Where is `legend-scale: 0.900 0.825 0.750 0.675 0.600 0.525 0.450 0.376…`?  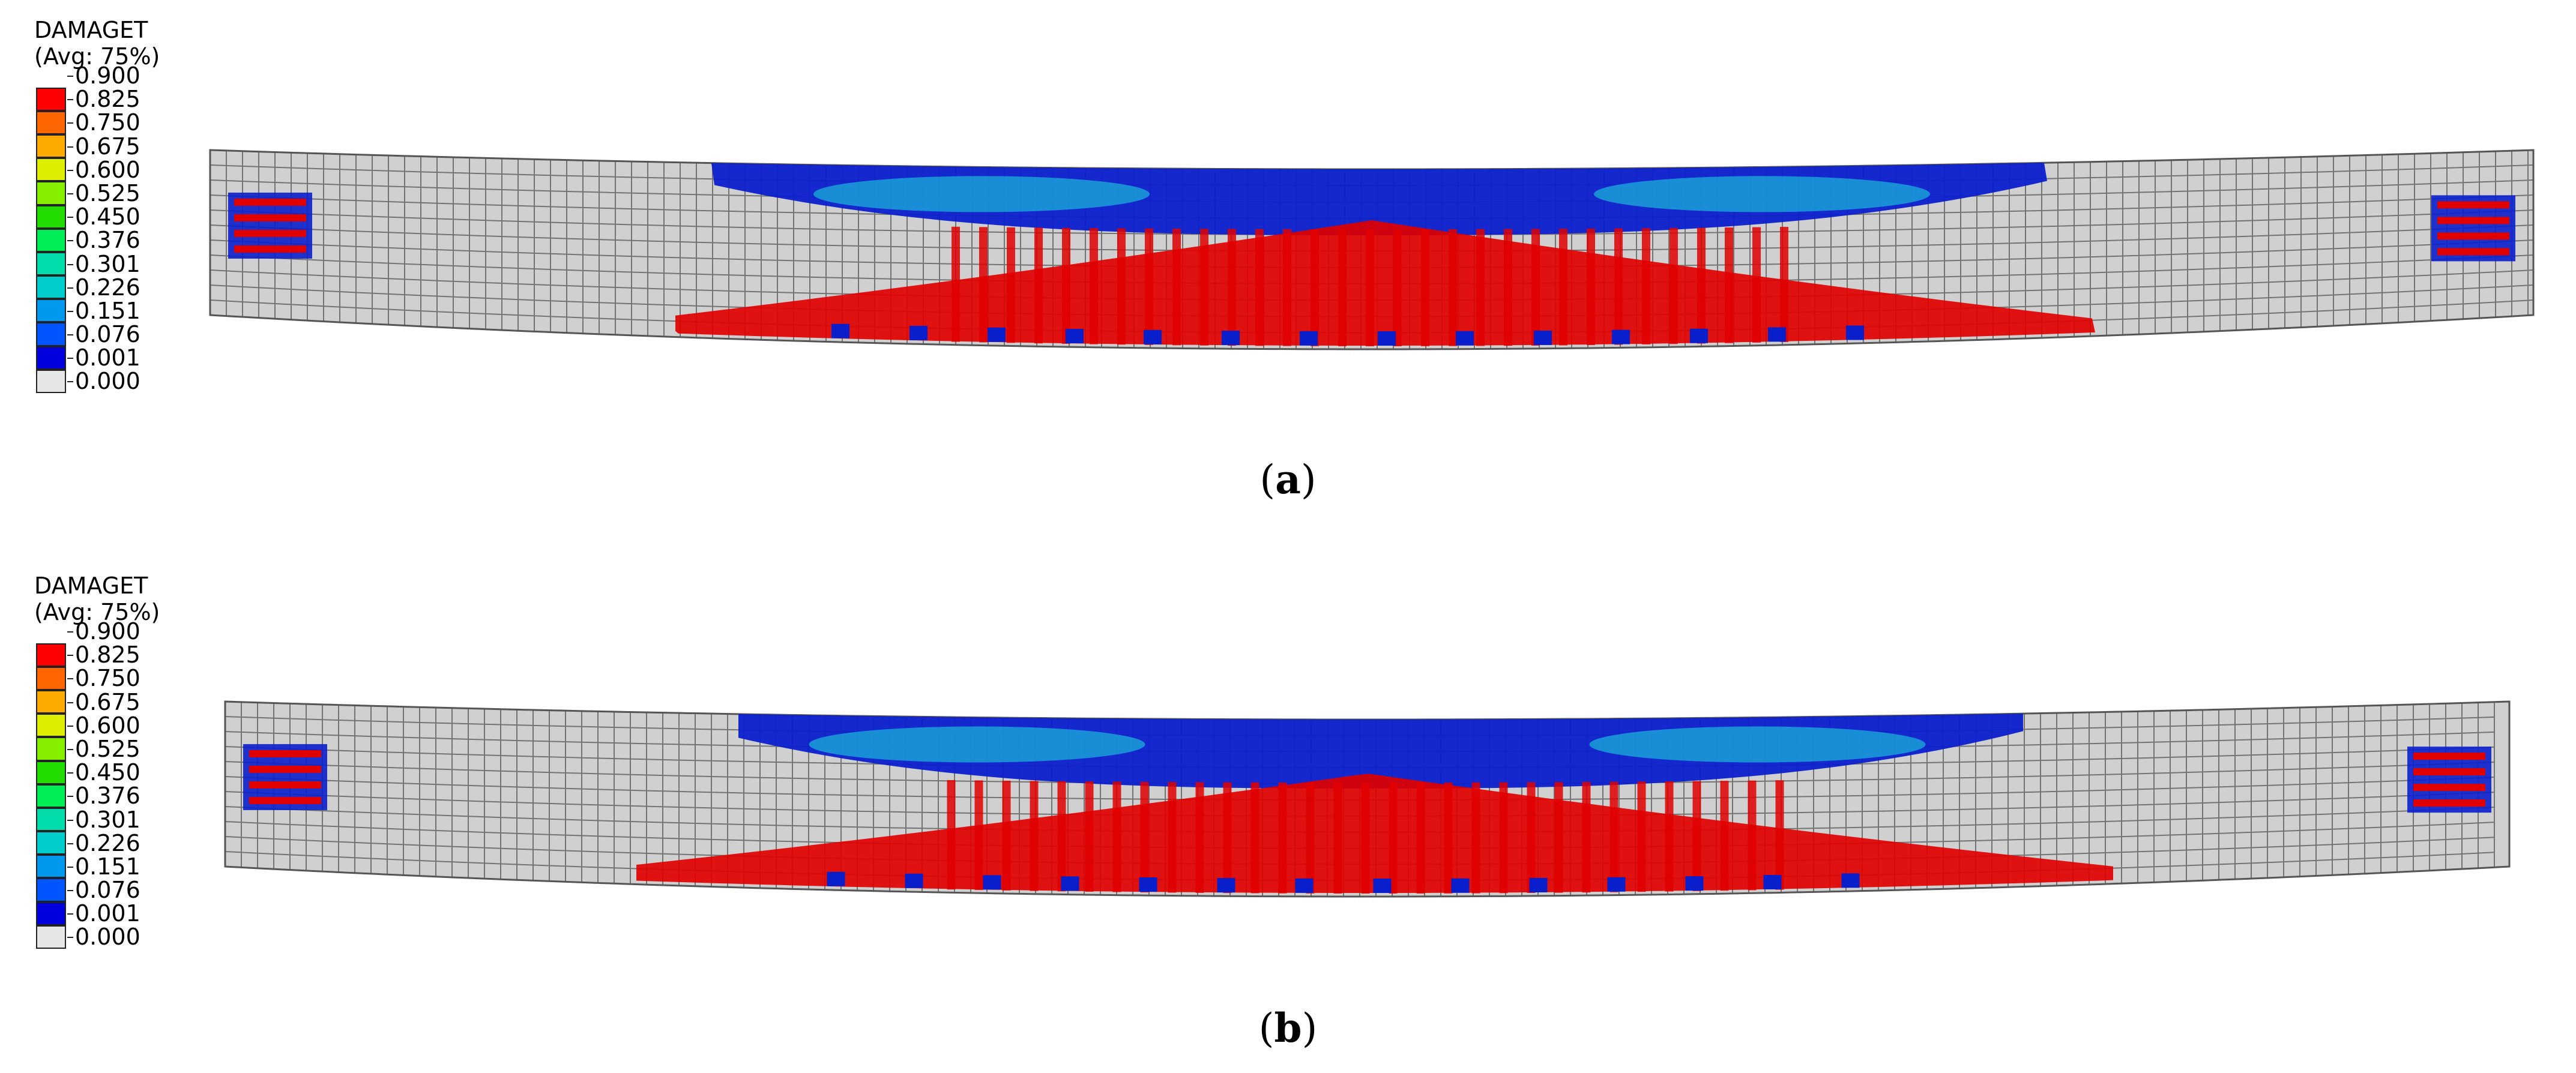
legend-scale: 0.900 0.825 0.750 0.675 0.600 0.525 0.450 0.376… is located at coordinates (130, 790).